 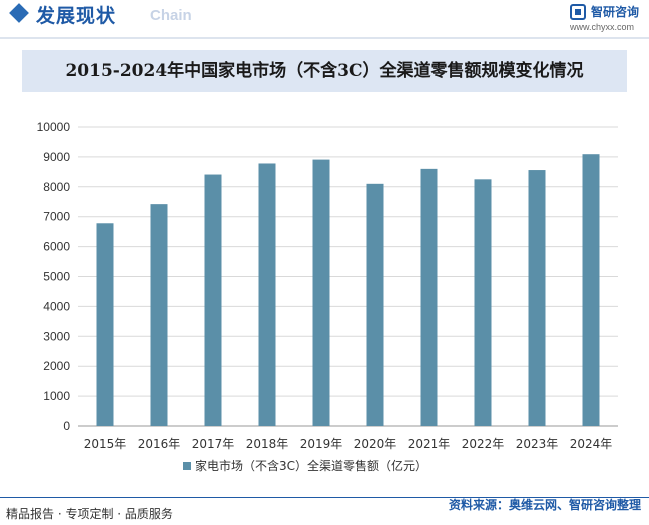 I want to click on source-note: 资料来源：奥维云网、智研咨询整理, so click(x=544, y=505).